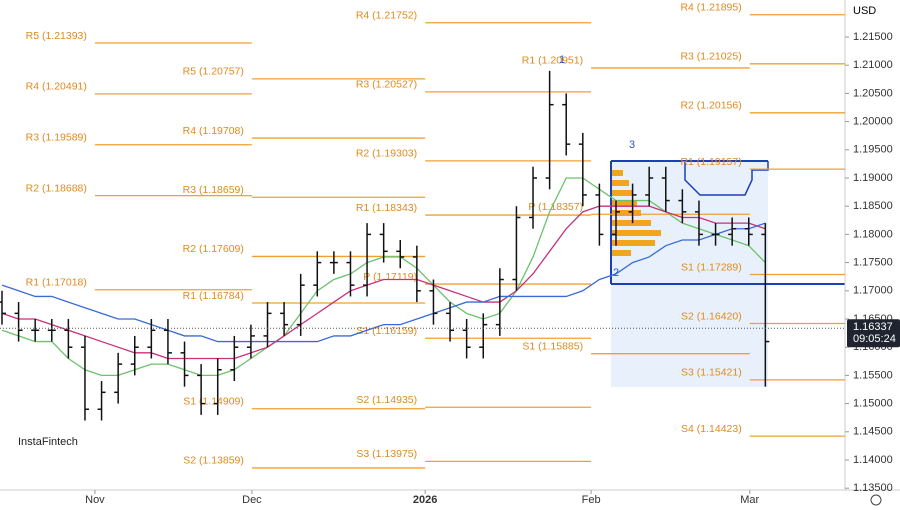 Image resolution: width=900 pixels, height=510 pixels. Describe the element at coordinates (562, 60) in the screenshot. I see `wave-label: 1` at that location.